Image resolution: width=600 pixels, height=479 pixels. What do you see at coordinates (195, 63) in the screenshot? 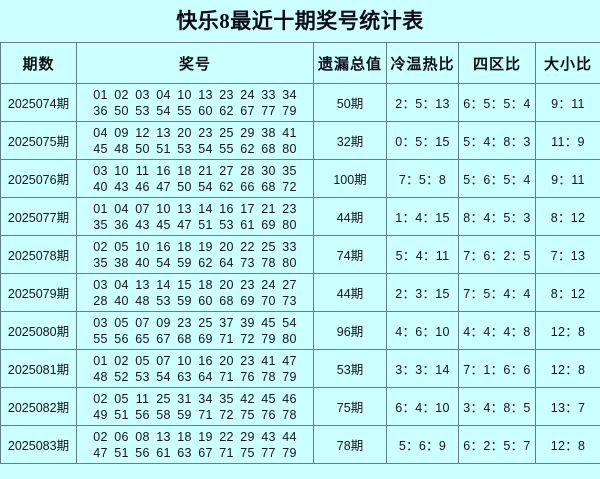
I see `column-header-numbers: 奖号` at bounding box center [195, 63].